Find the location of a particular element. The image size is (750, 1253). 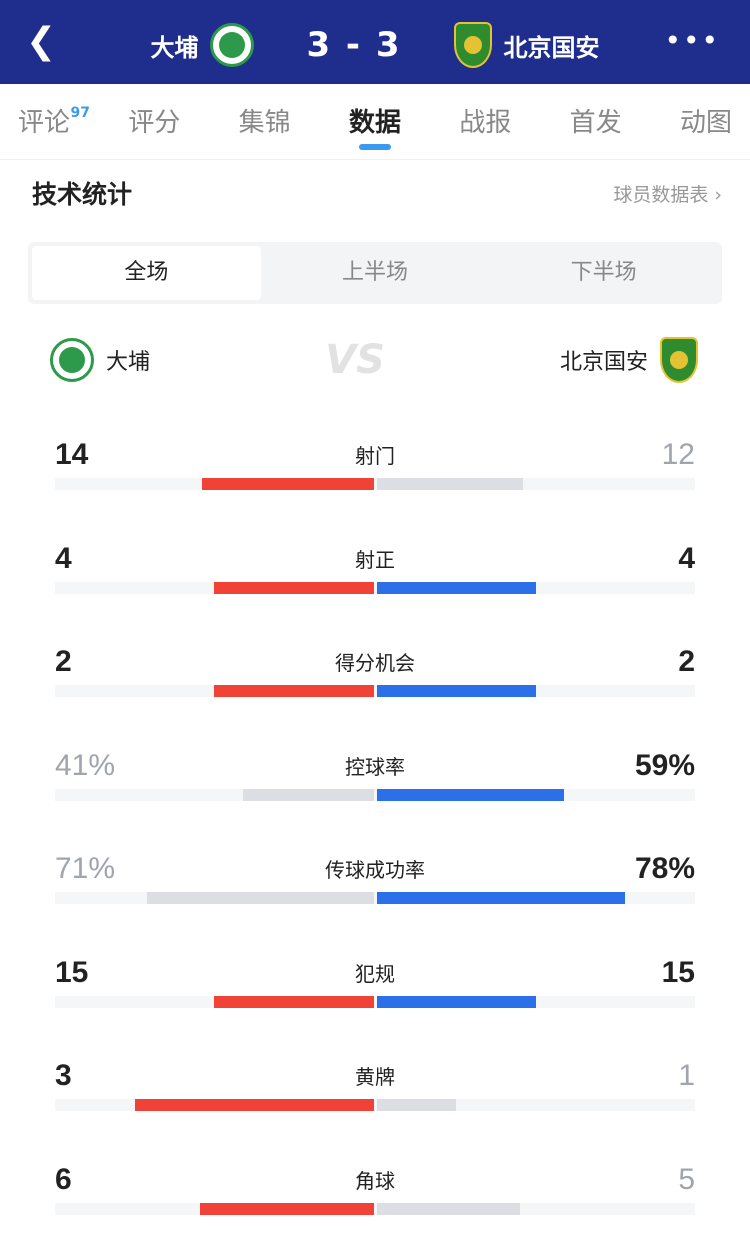

tab-label: 首发 is located at coordinates (595, 122).